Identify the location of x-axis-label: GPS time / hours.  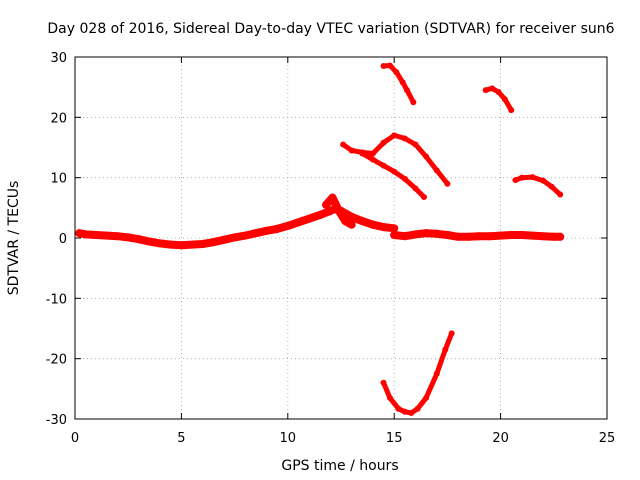
(339, 466).